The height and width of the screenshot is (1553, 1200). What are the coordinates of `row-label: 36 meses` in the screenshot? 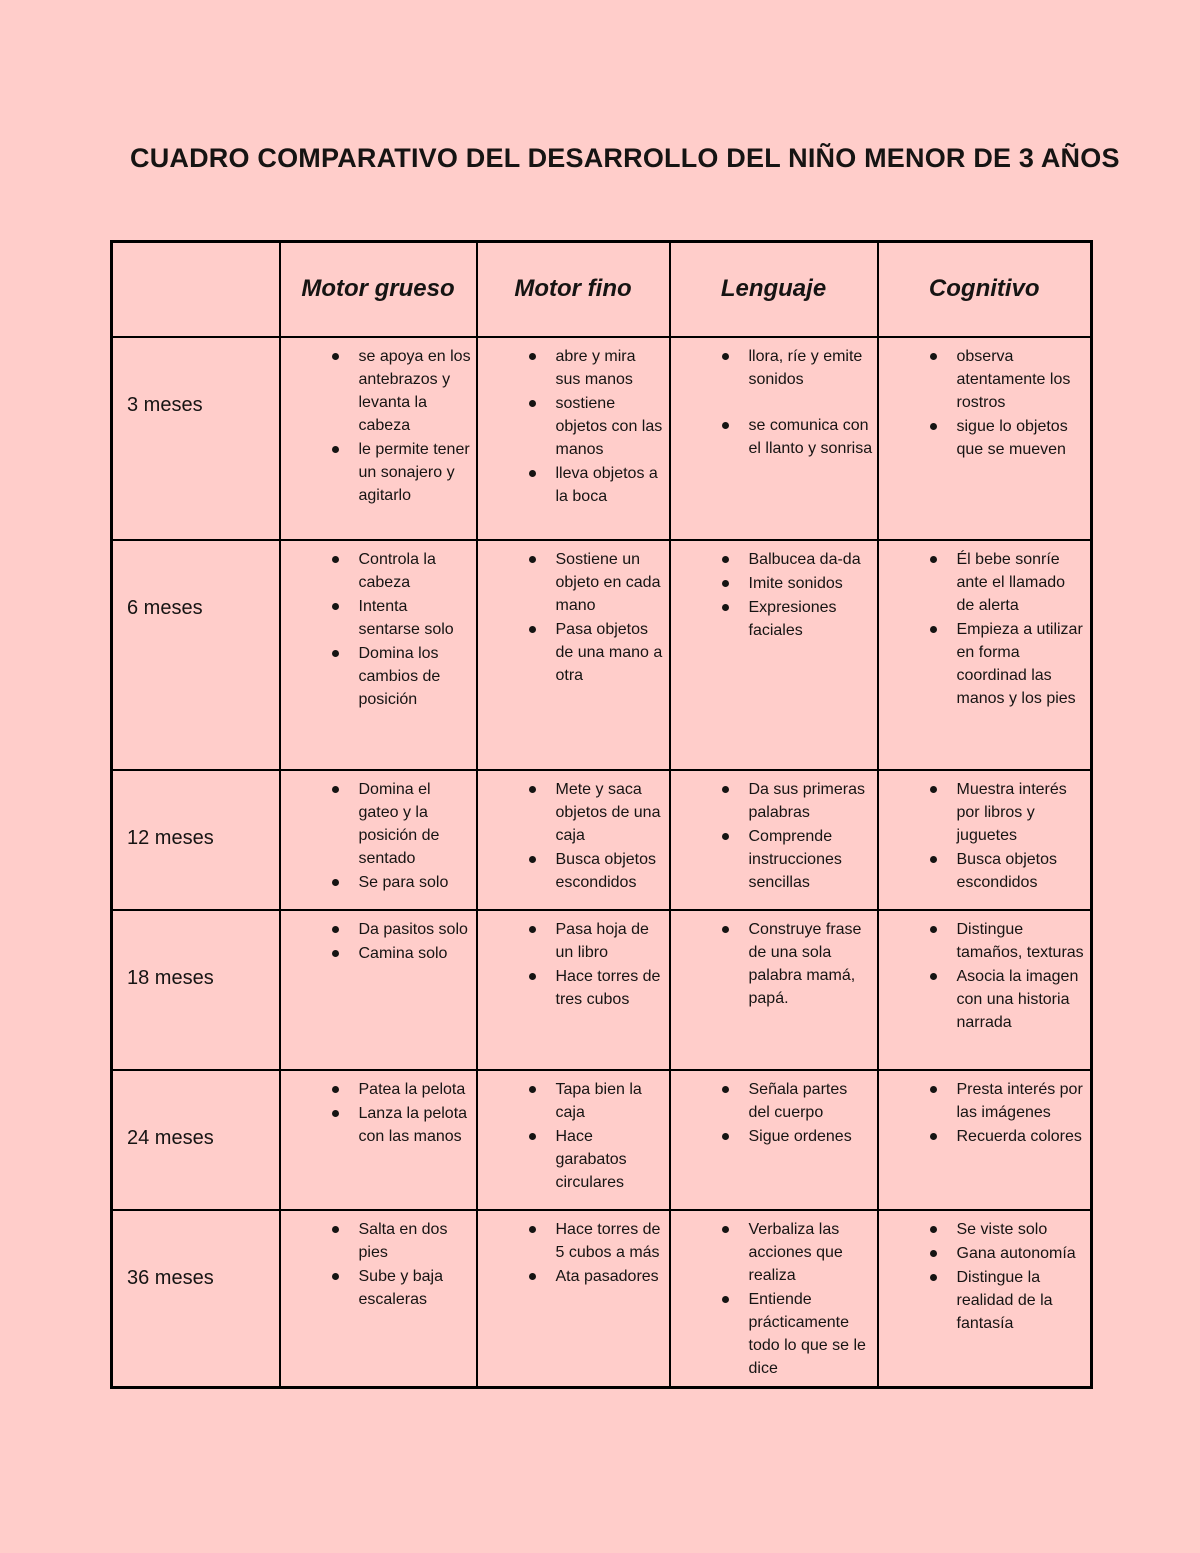 It's located at (195, 1298).